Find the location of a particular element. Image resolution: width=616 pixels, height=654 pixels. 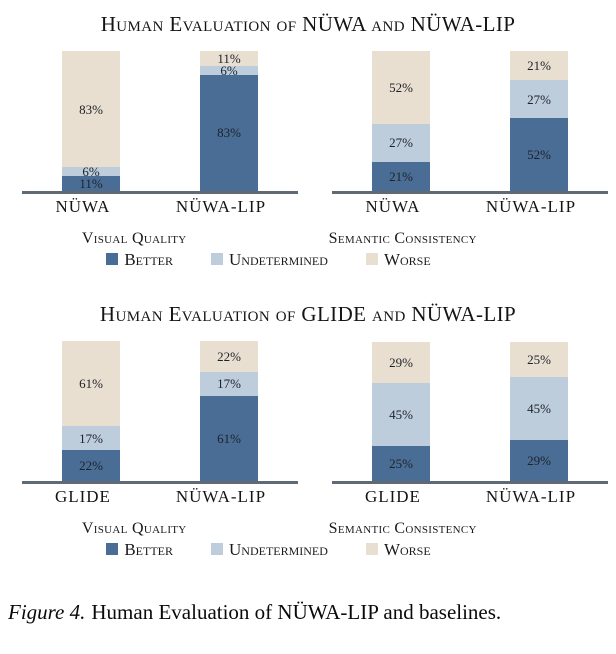

bar-glide: 61% 17% 22% is located at coordinates (91, 411).